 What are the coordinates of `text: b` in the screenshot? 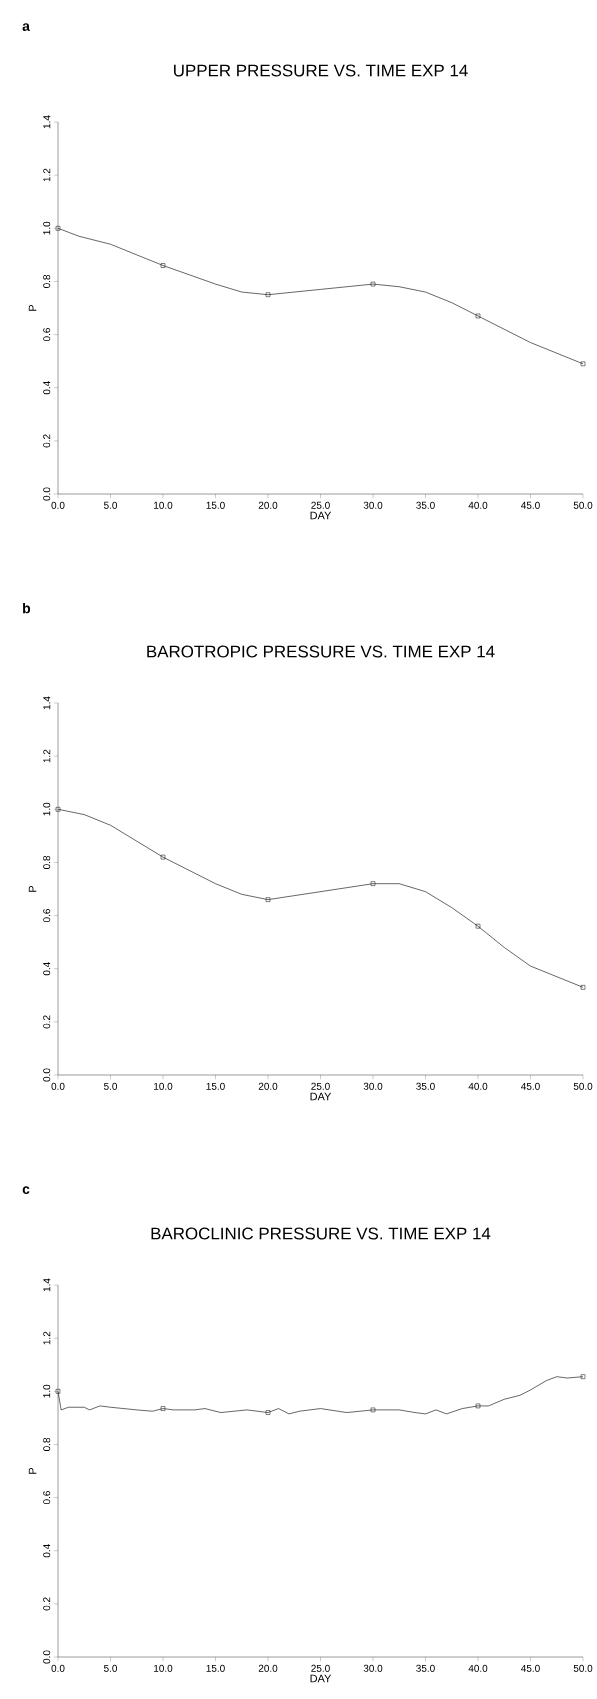 It's located at (27, 608).